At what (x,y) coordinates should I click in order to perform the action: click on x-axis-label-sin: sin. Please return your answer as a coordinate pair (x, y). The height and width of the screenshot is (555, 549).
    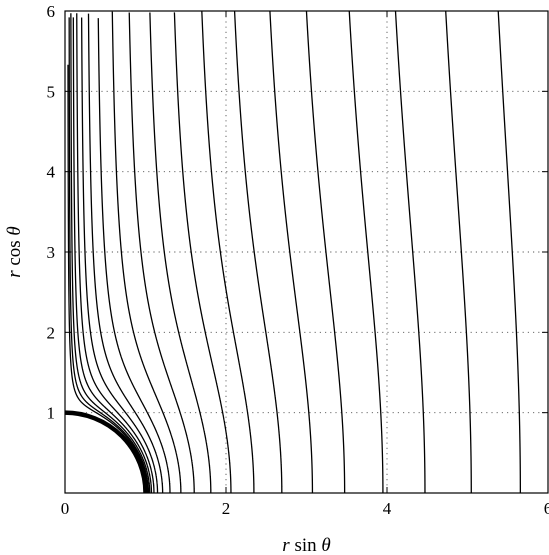
    Looking at the image, I should click on (306, 545).